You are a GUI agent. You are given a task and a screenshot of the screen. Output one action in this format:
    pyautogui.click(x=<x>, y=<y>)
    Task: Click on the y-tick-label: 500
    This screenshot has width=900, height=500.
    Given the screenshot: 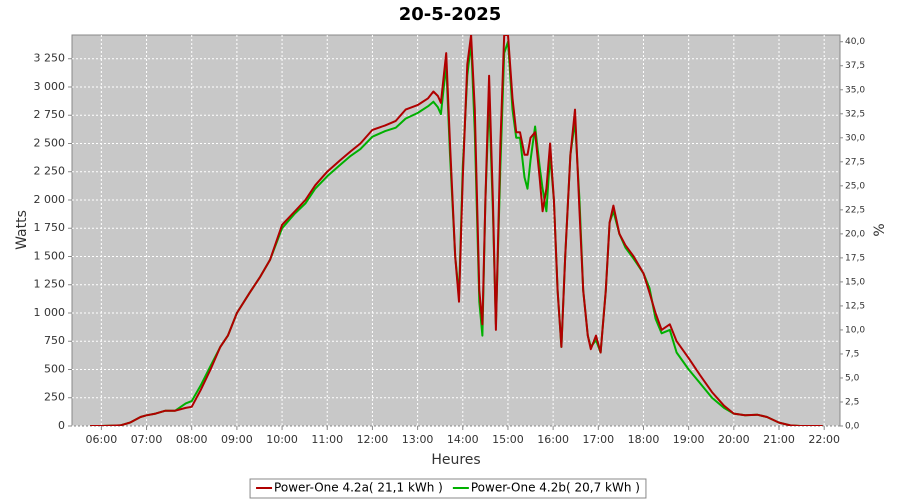 What is the action you would take?
    pyautogui.click(x=54, y=368)
    